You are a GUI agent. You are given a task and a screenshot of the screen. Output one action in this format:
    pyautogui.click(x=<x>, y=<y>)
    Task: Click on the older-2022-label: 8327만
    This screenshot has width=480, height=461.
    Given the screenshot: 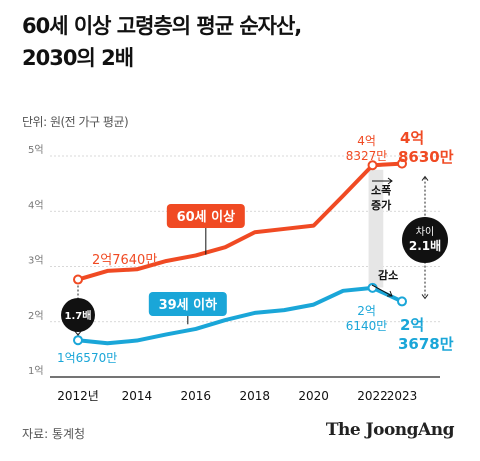 What is the action you would take?
    pyautogui.click(x=367, y=156)
    